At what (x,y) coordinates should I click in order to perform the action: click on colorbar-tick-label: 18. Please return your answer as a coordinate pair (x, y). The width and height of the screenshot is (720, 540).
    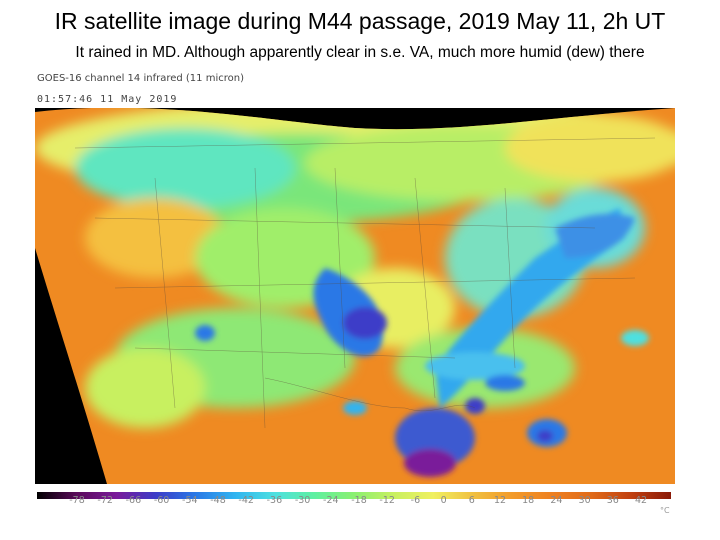
    Looking at the image, I should click on (528, 500).